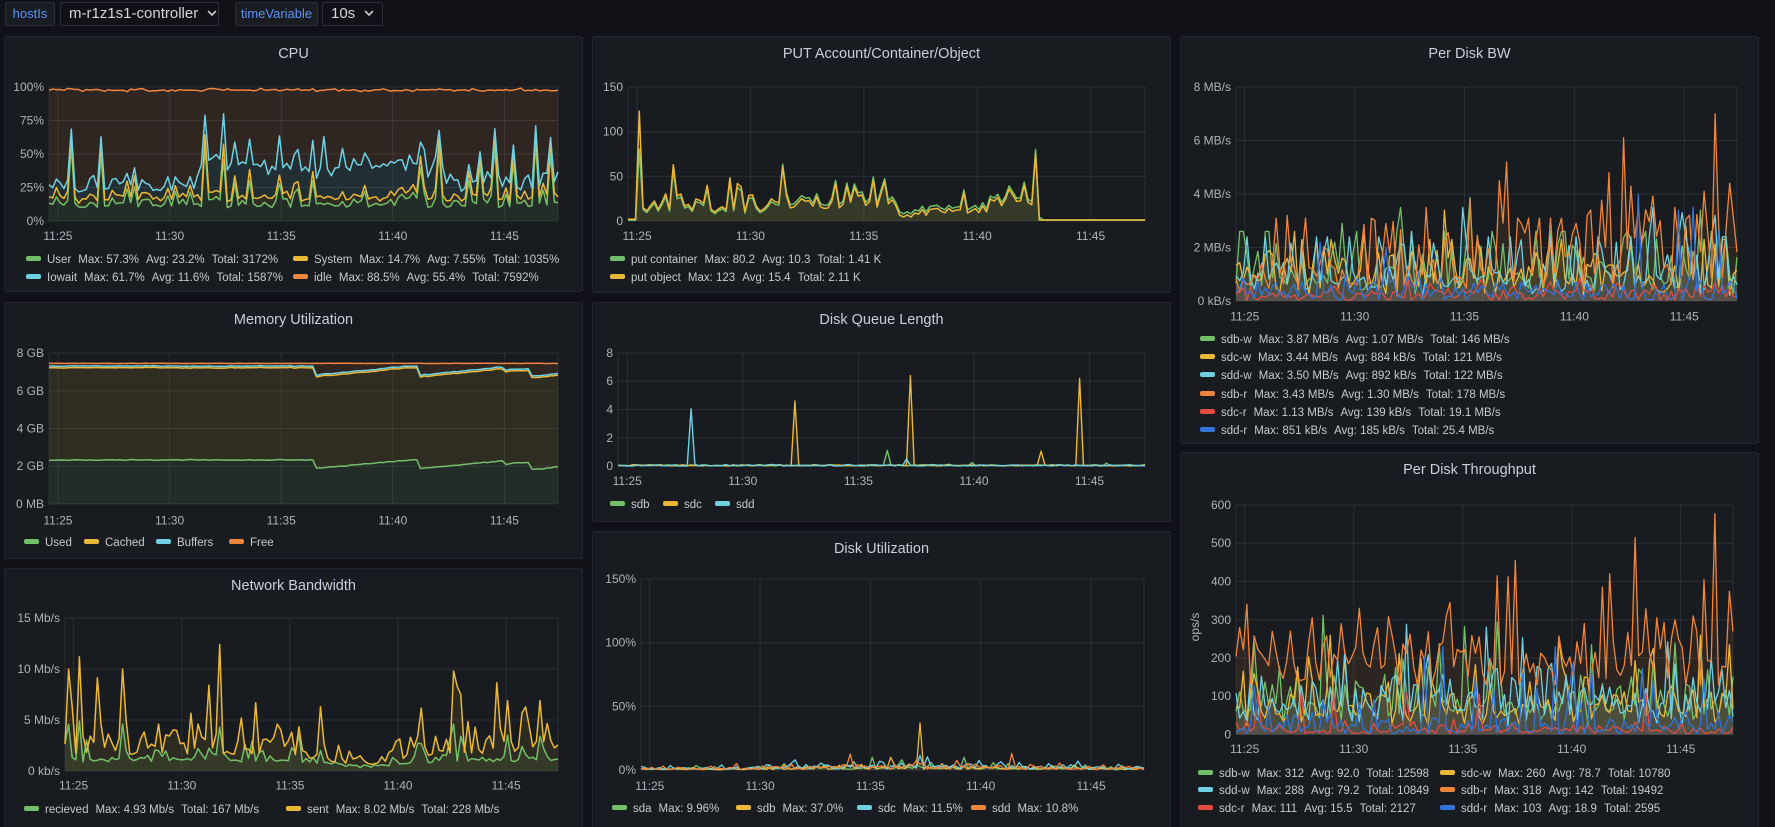 Image resolution: width=1775 pixels, height=827 pixels. I want to click on svg-text: 2, so click(609, 438).